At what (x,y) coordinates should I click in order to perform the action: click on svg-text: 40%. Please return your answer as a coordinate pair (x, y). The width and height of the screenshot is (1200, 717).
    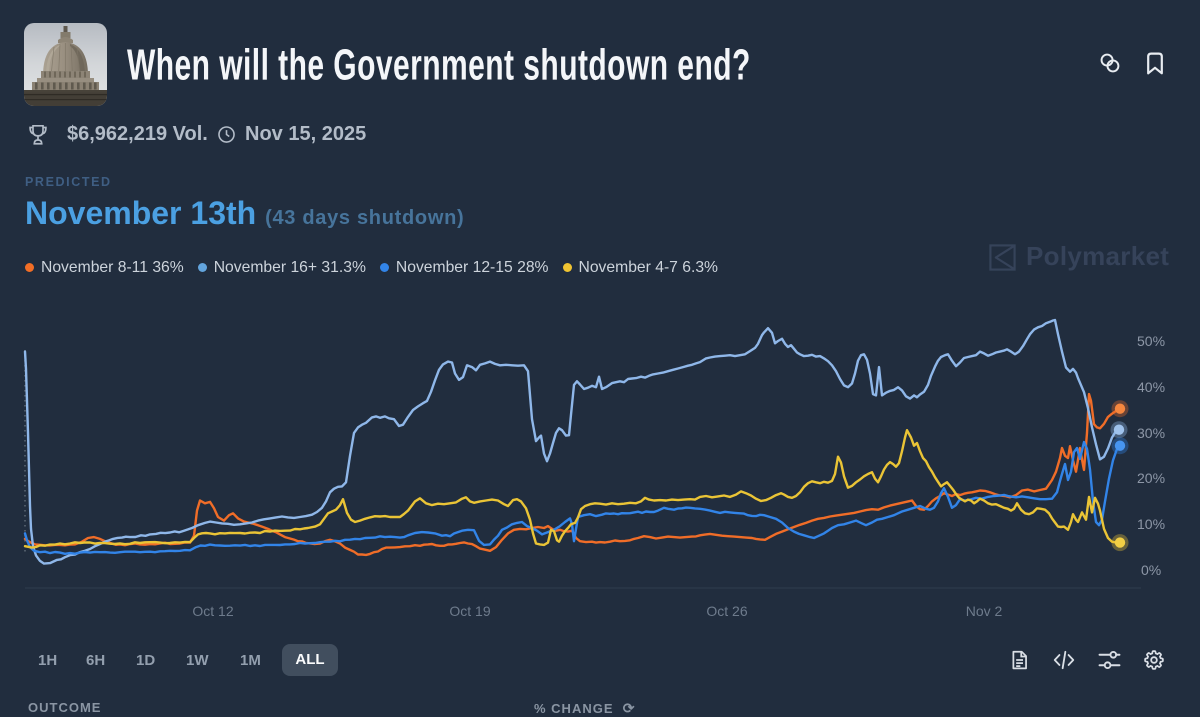
    Looking at the image, I should click on (1151, 387).